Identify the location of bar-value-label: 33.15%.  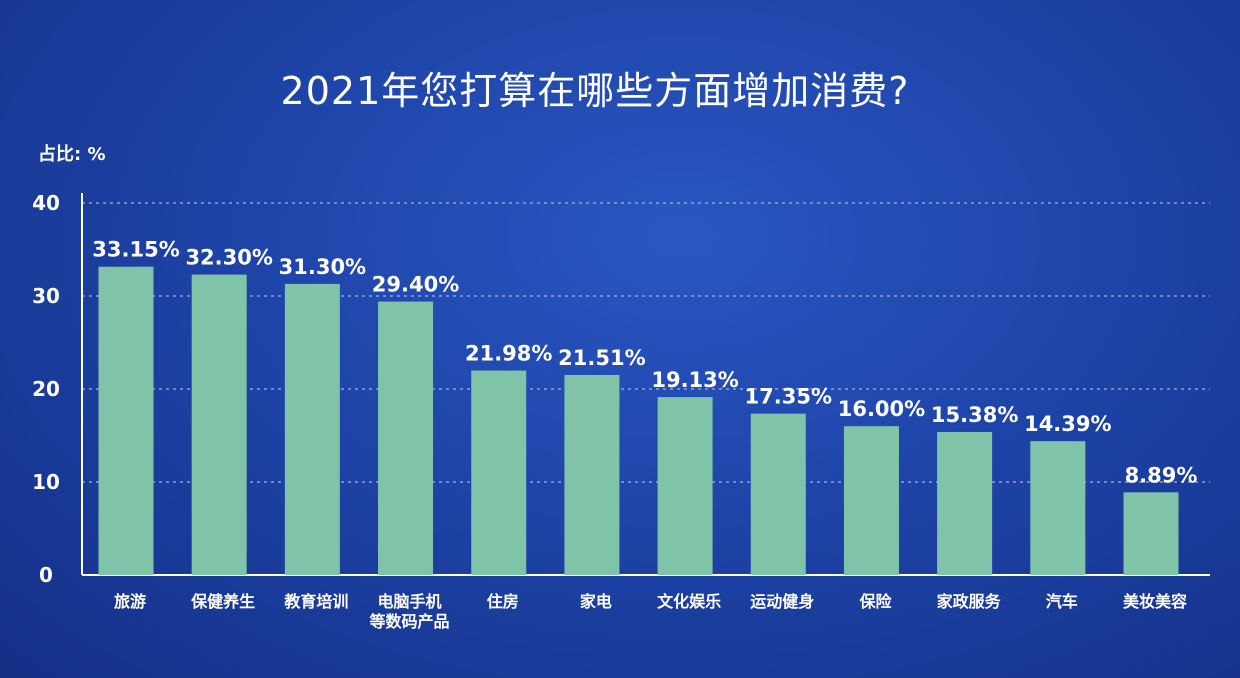
(135, 250).